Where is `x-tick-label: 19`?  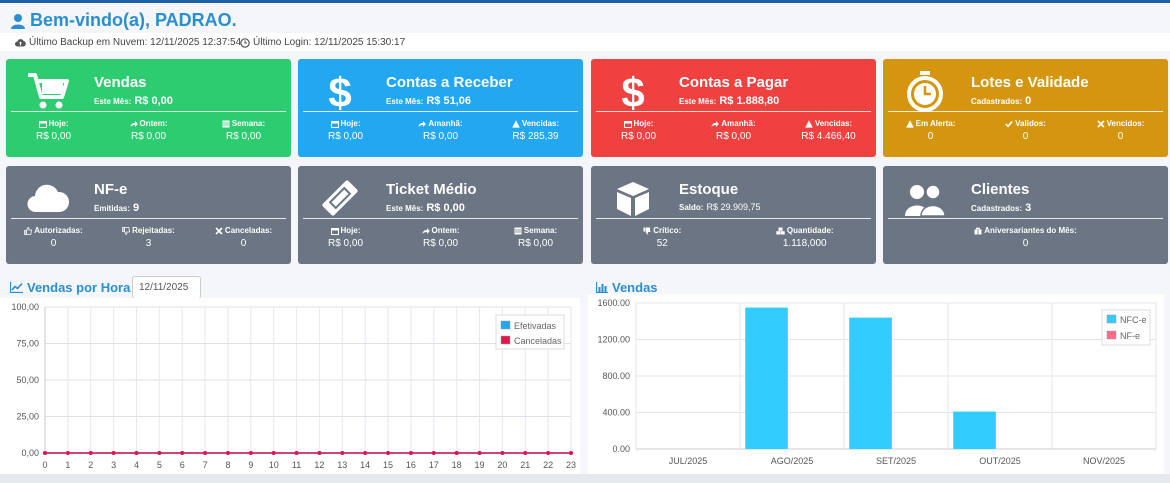
x-tick-label: 19 is located at coordinates (480, 465).